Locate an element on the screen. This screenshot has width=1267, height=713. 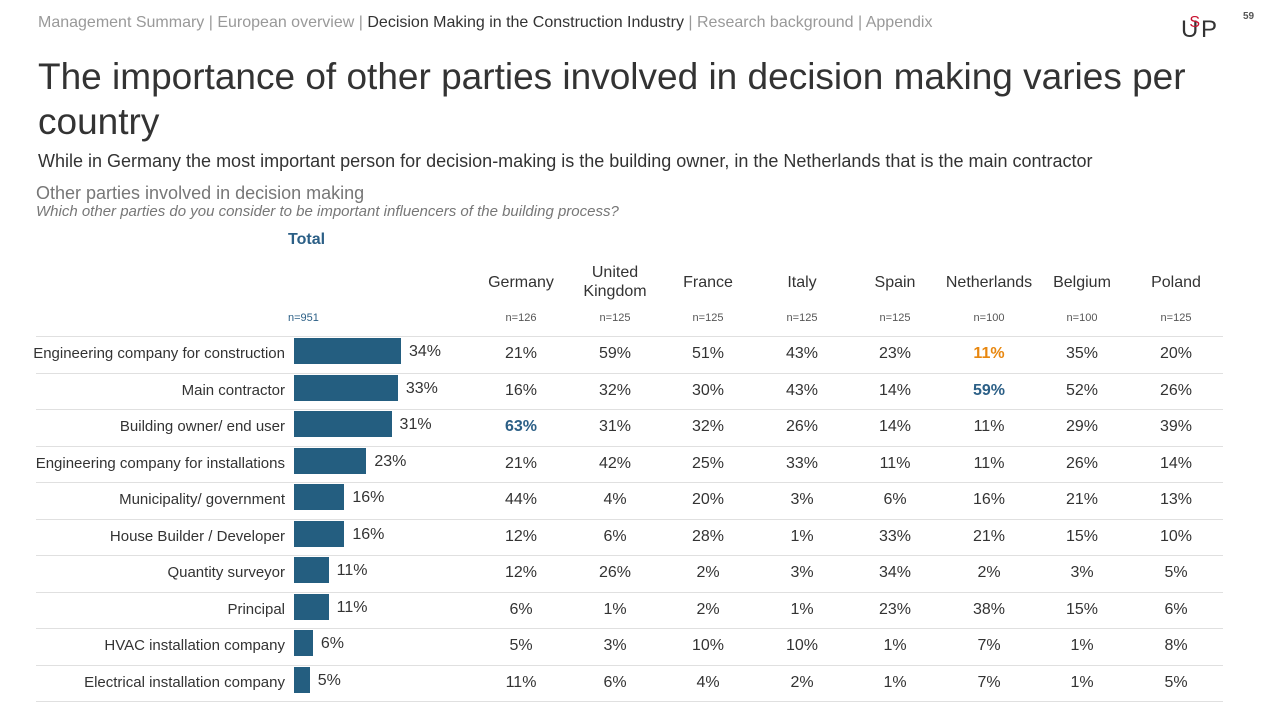
logo-letter-p: P is located at coordinates (1209, 29).